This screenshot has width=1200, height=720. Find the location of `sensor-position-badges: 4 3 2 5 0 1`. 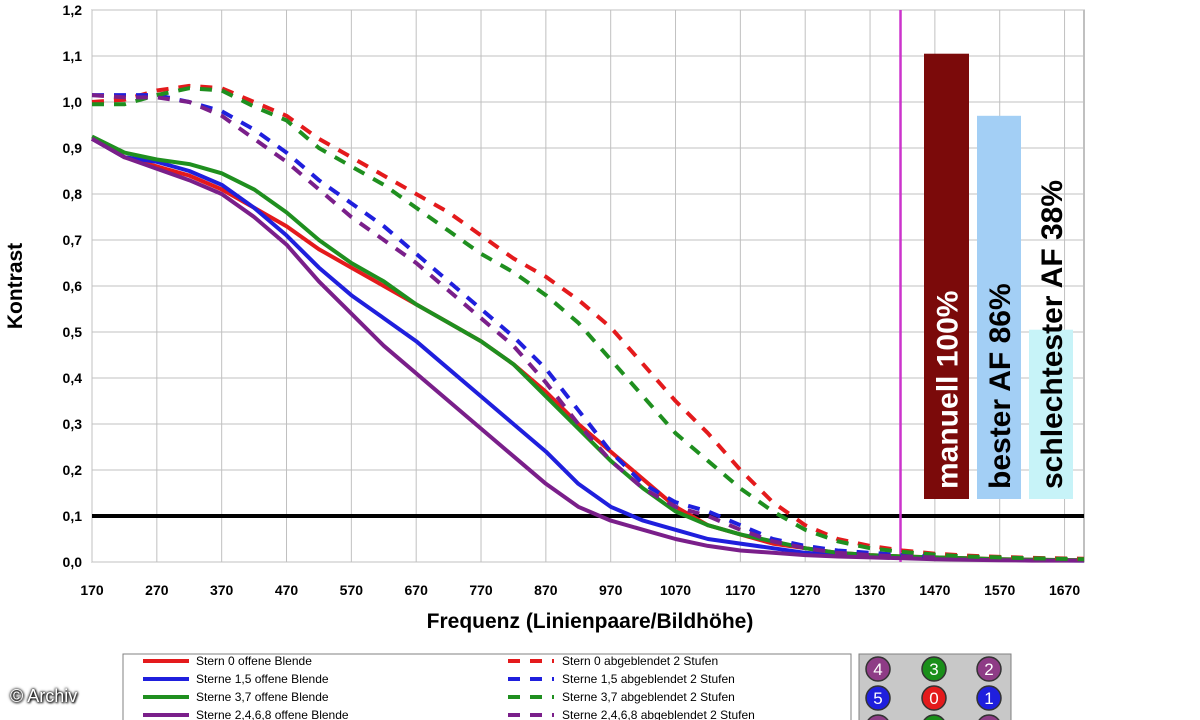

sensor-position-badges: 4 3 2 5 0 1 is located at coordinates (935, 686).